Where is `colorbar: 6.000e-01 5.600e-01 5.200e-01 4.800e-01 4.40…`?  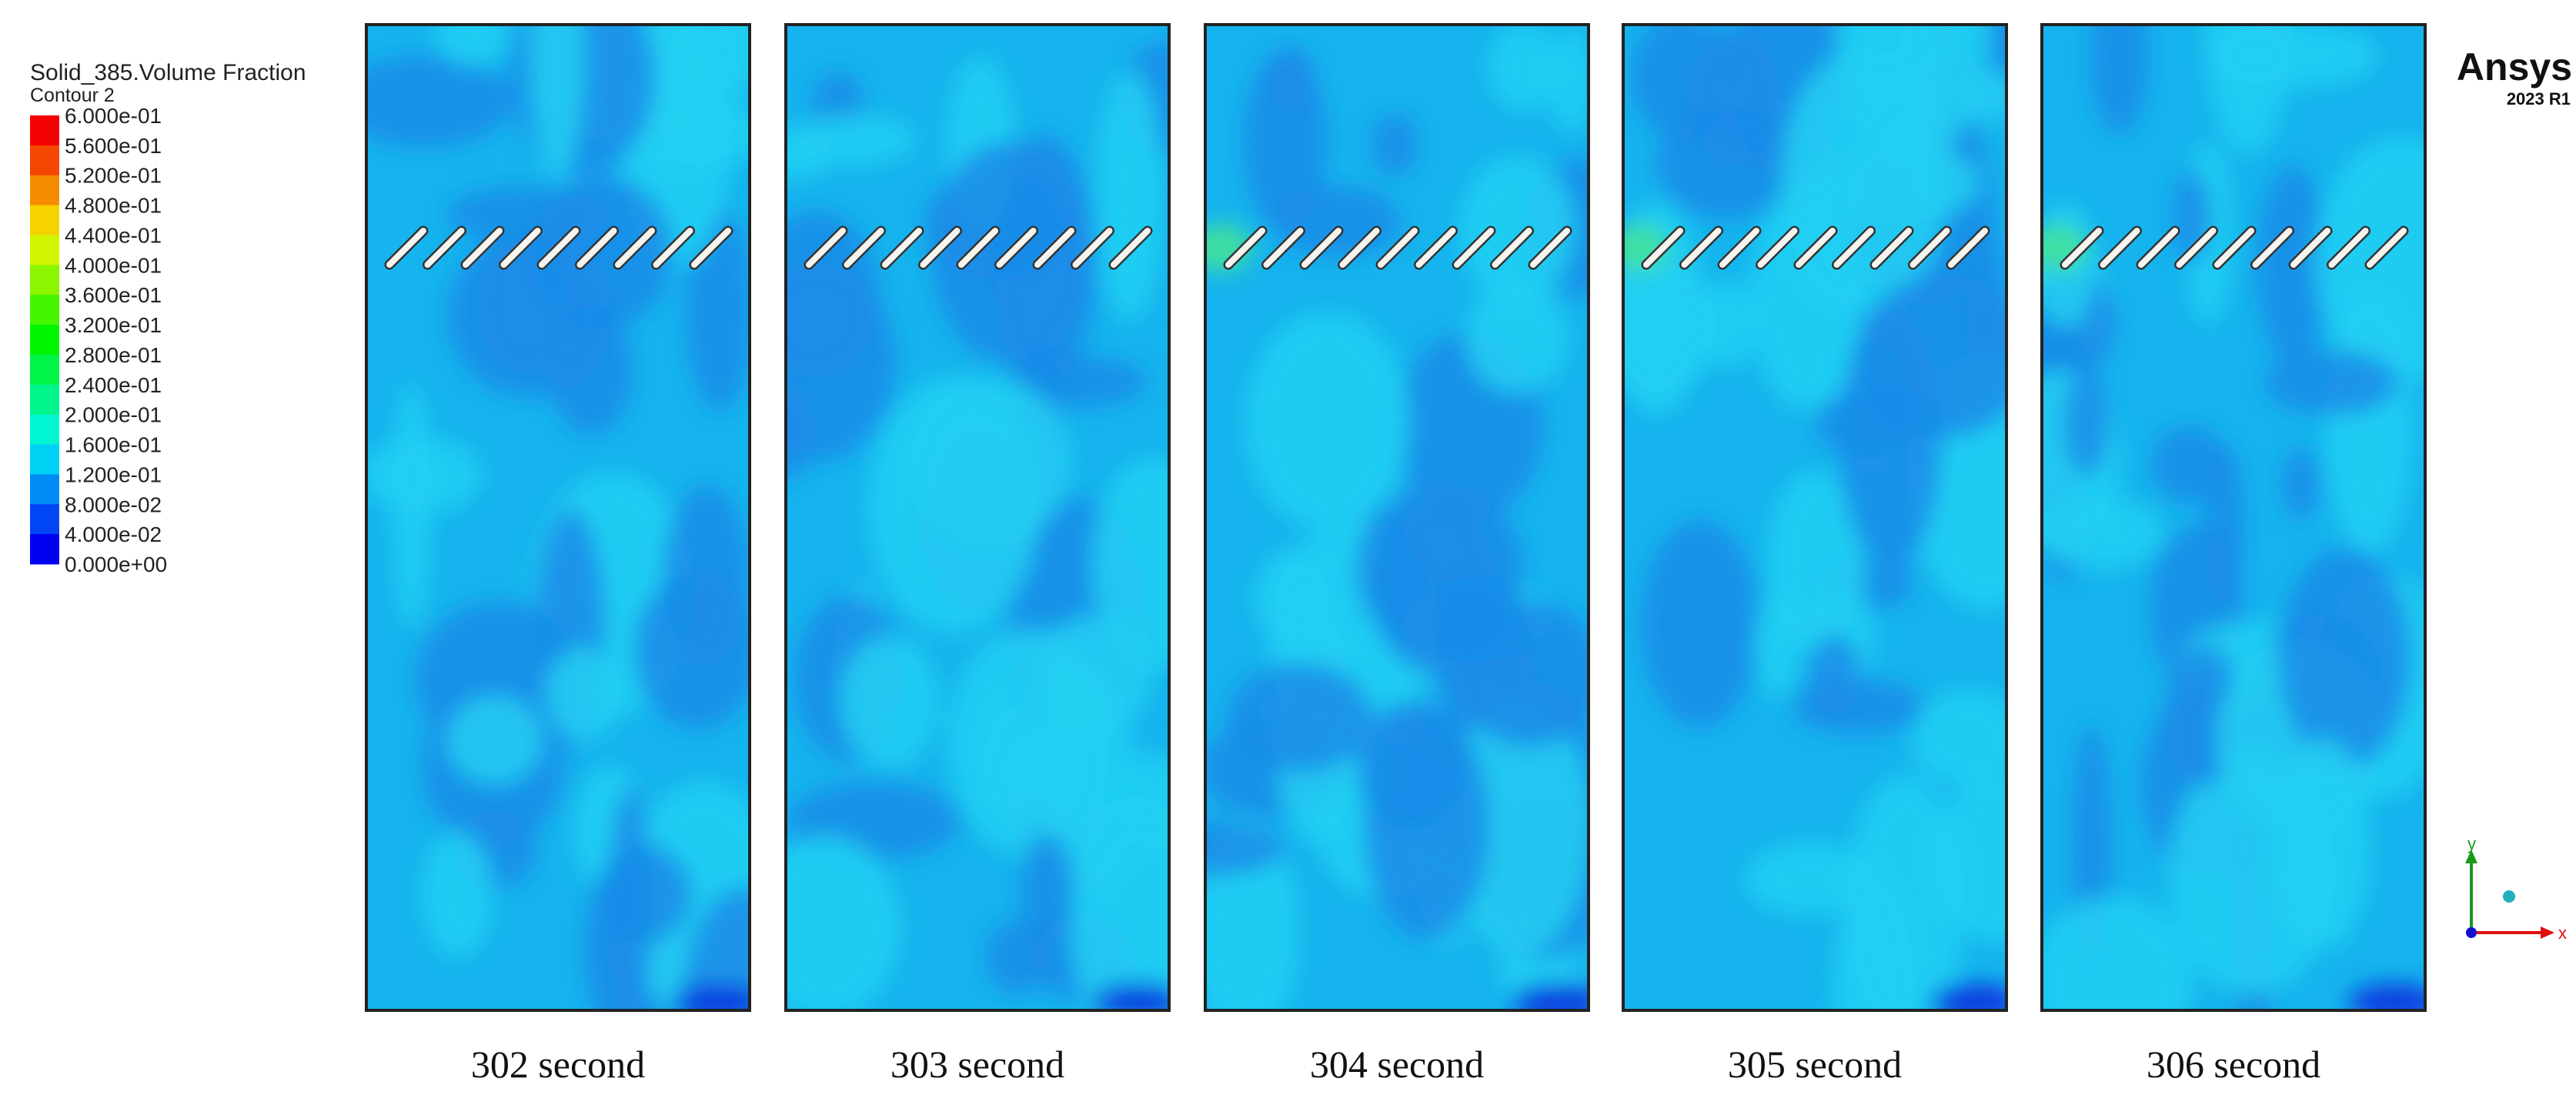 colorbar: 6.000e-01 5.600e-01 5.200e-01 4.800e-01 4.40… is located at coordinates (98, 340).